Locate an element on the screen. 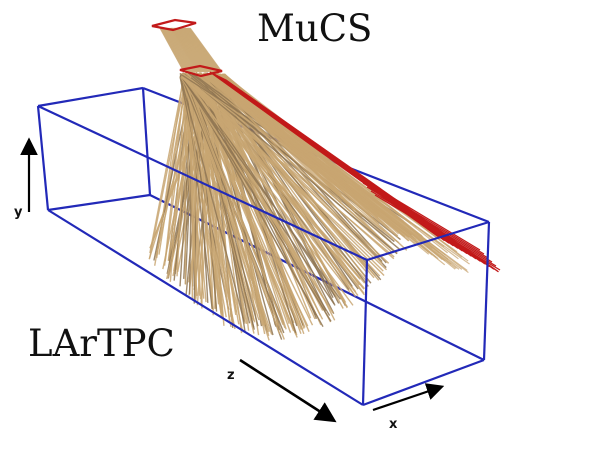 The image size is (596, 462). z-axis-arrow is located at coordinates (288, 390).